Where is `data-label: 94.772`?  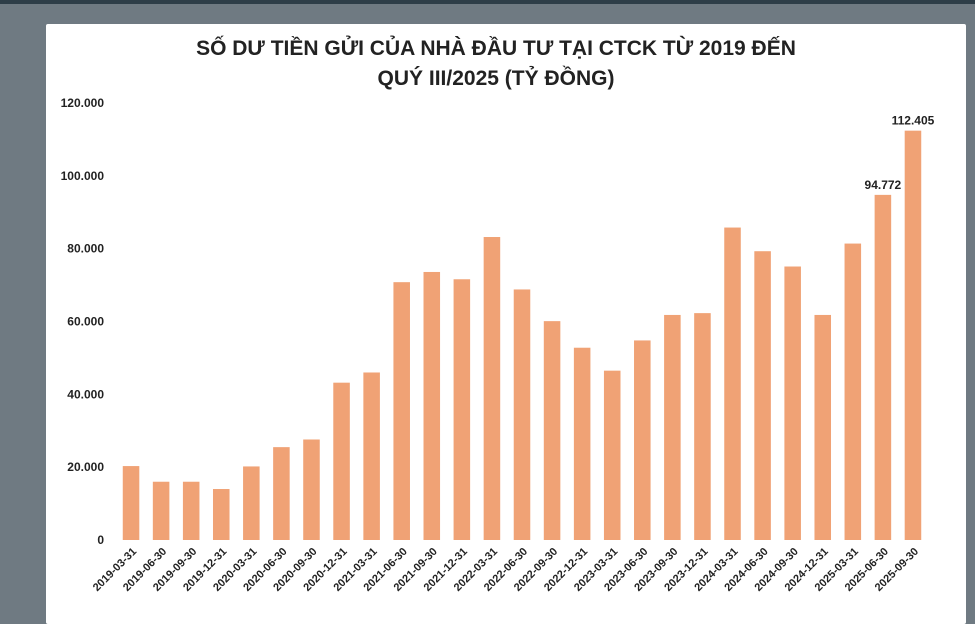 data-label: 94.772 is located at coordinates (883, 185).